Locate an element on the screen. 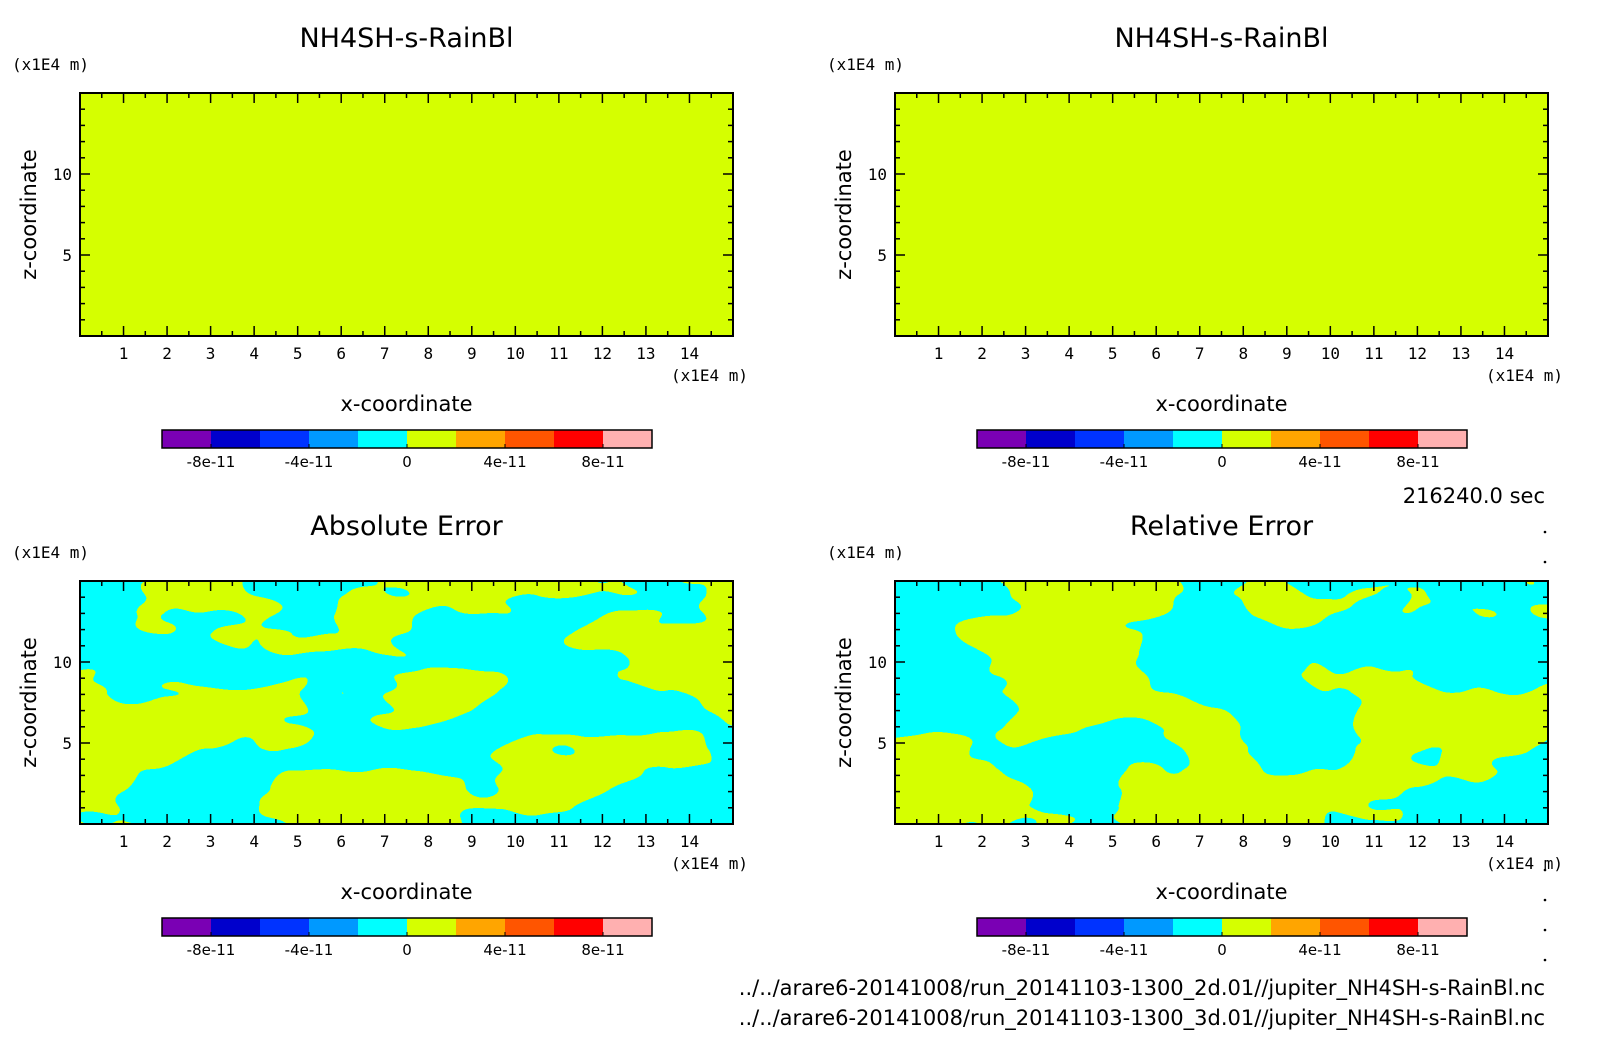  time-label: 216240.0 sec is located at coordinates (1474, 496).